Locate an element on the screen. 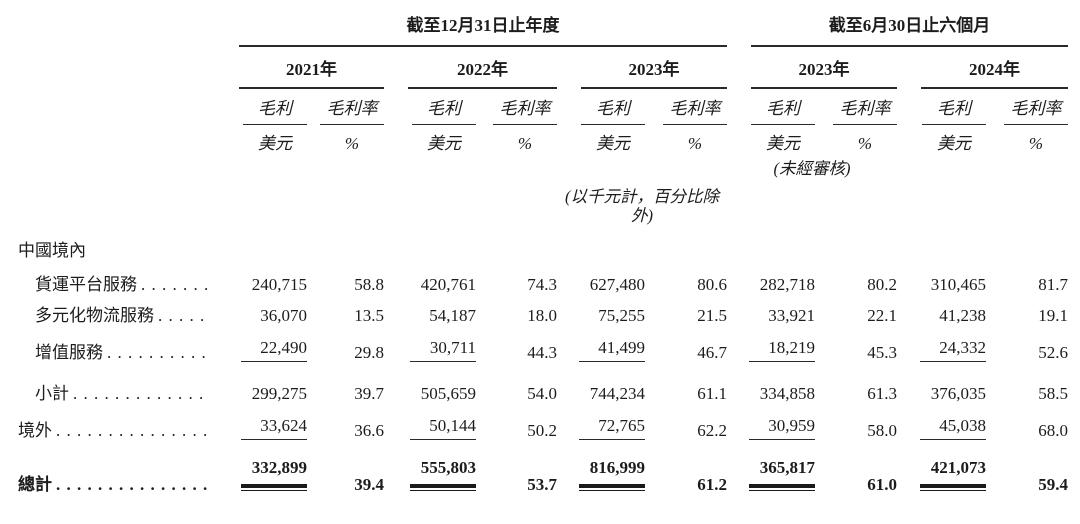 This screenshot has height=524, width=1080. cell-profit: 24,332 is located at coordinates (953, 350).